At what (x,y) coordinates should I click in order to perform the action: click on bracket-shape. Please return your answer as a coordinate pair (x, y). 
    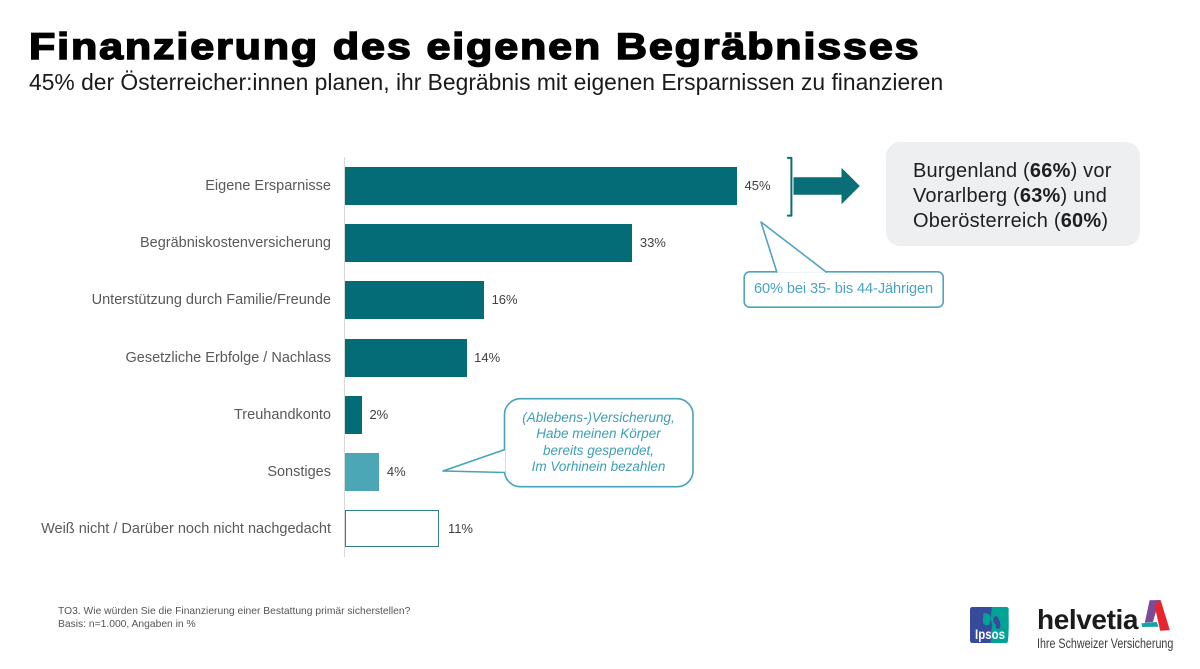
    Looking at the image, I should click on (789, 186).